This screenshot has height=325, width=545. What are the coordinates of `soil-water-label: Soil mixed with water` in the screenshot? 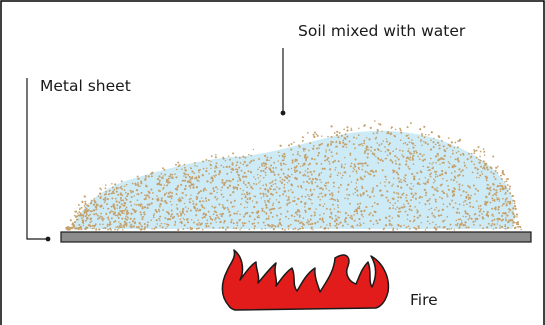 It's located at (382, 31).